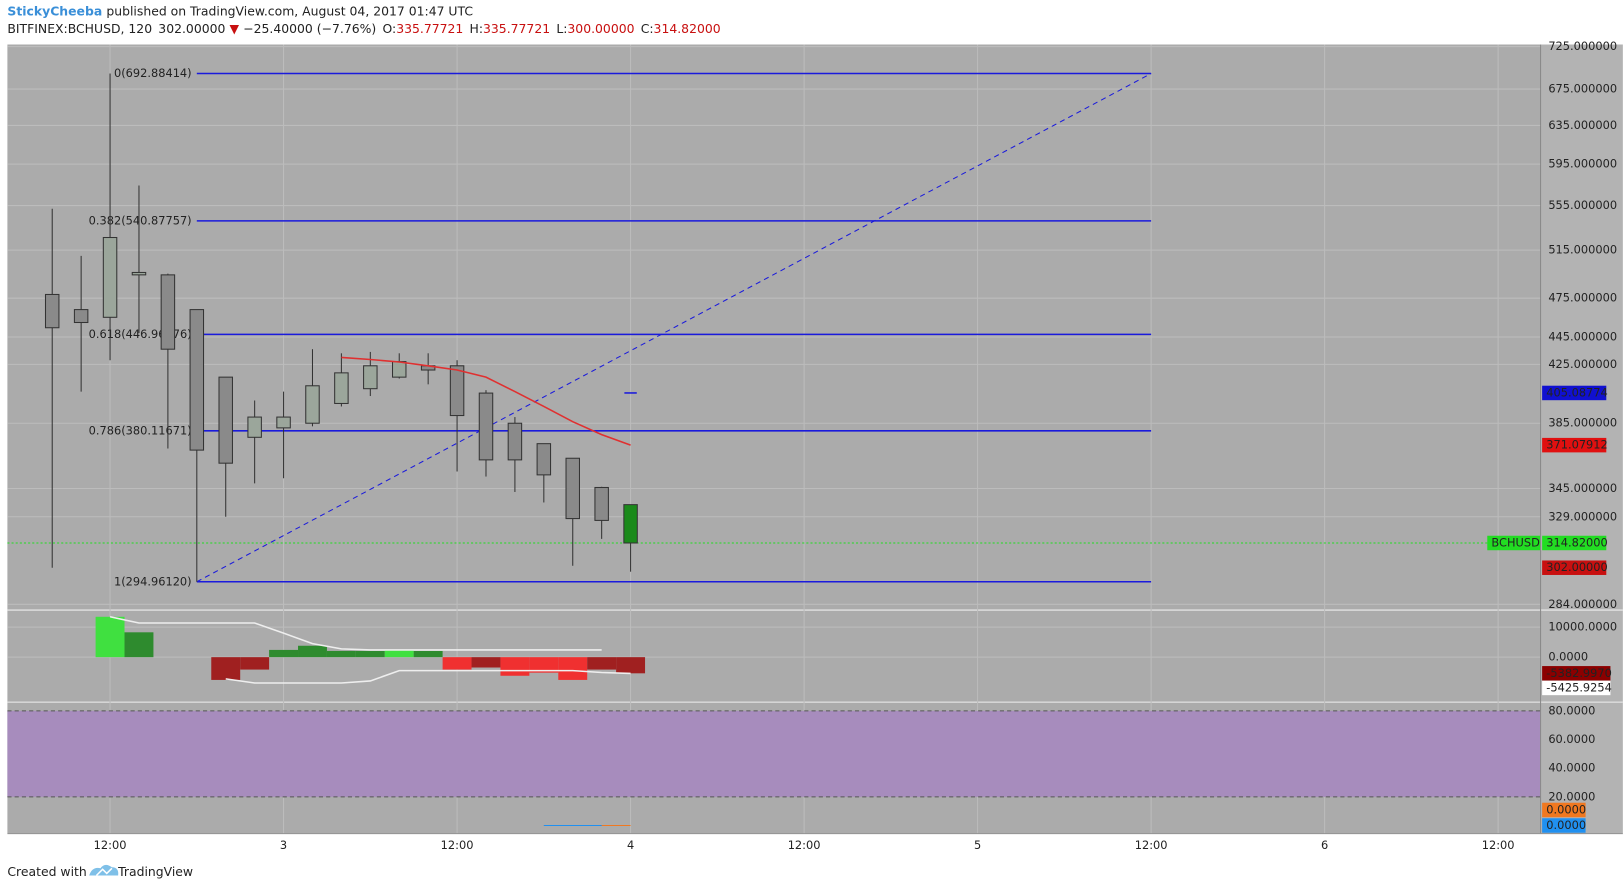 Image resolution: width=1623 pixels, height=890 pixels. I want to click on x-tick-label: 6, so click(1324, 845).